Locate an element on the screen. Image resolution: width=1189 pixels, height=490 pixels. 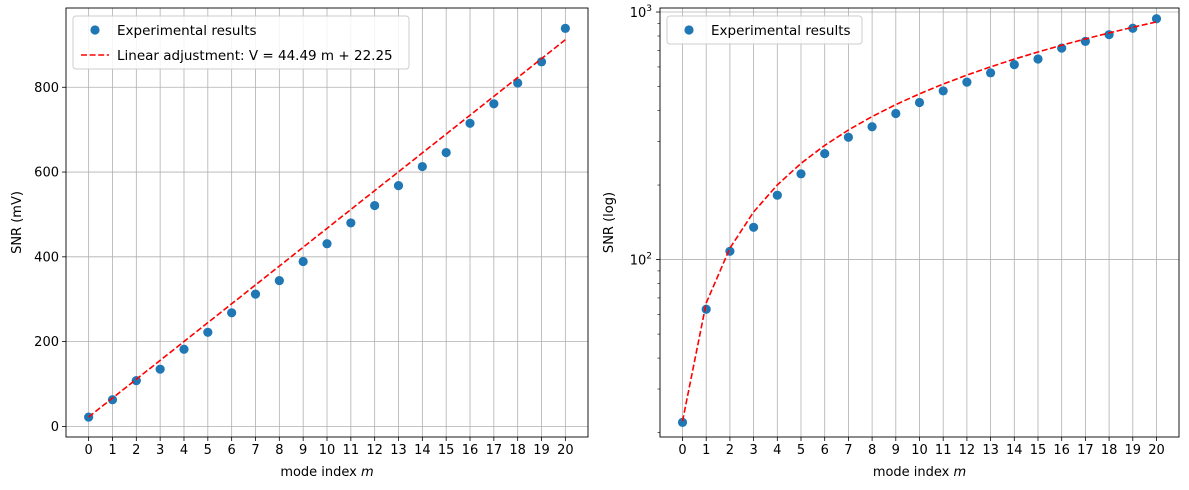
y-tick-label: 10³ is located at coordinates (641, 12).